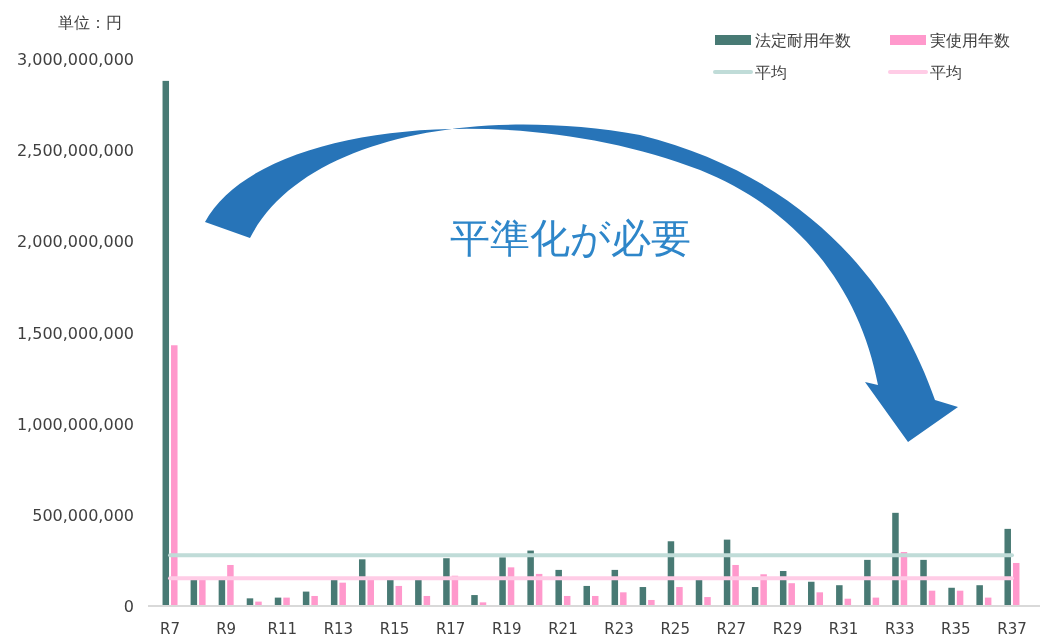 The width and height of the screenshot is (1044, 639). I want to click on legend-label: 法定耐用年数, so click(803, 40).